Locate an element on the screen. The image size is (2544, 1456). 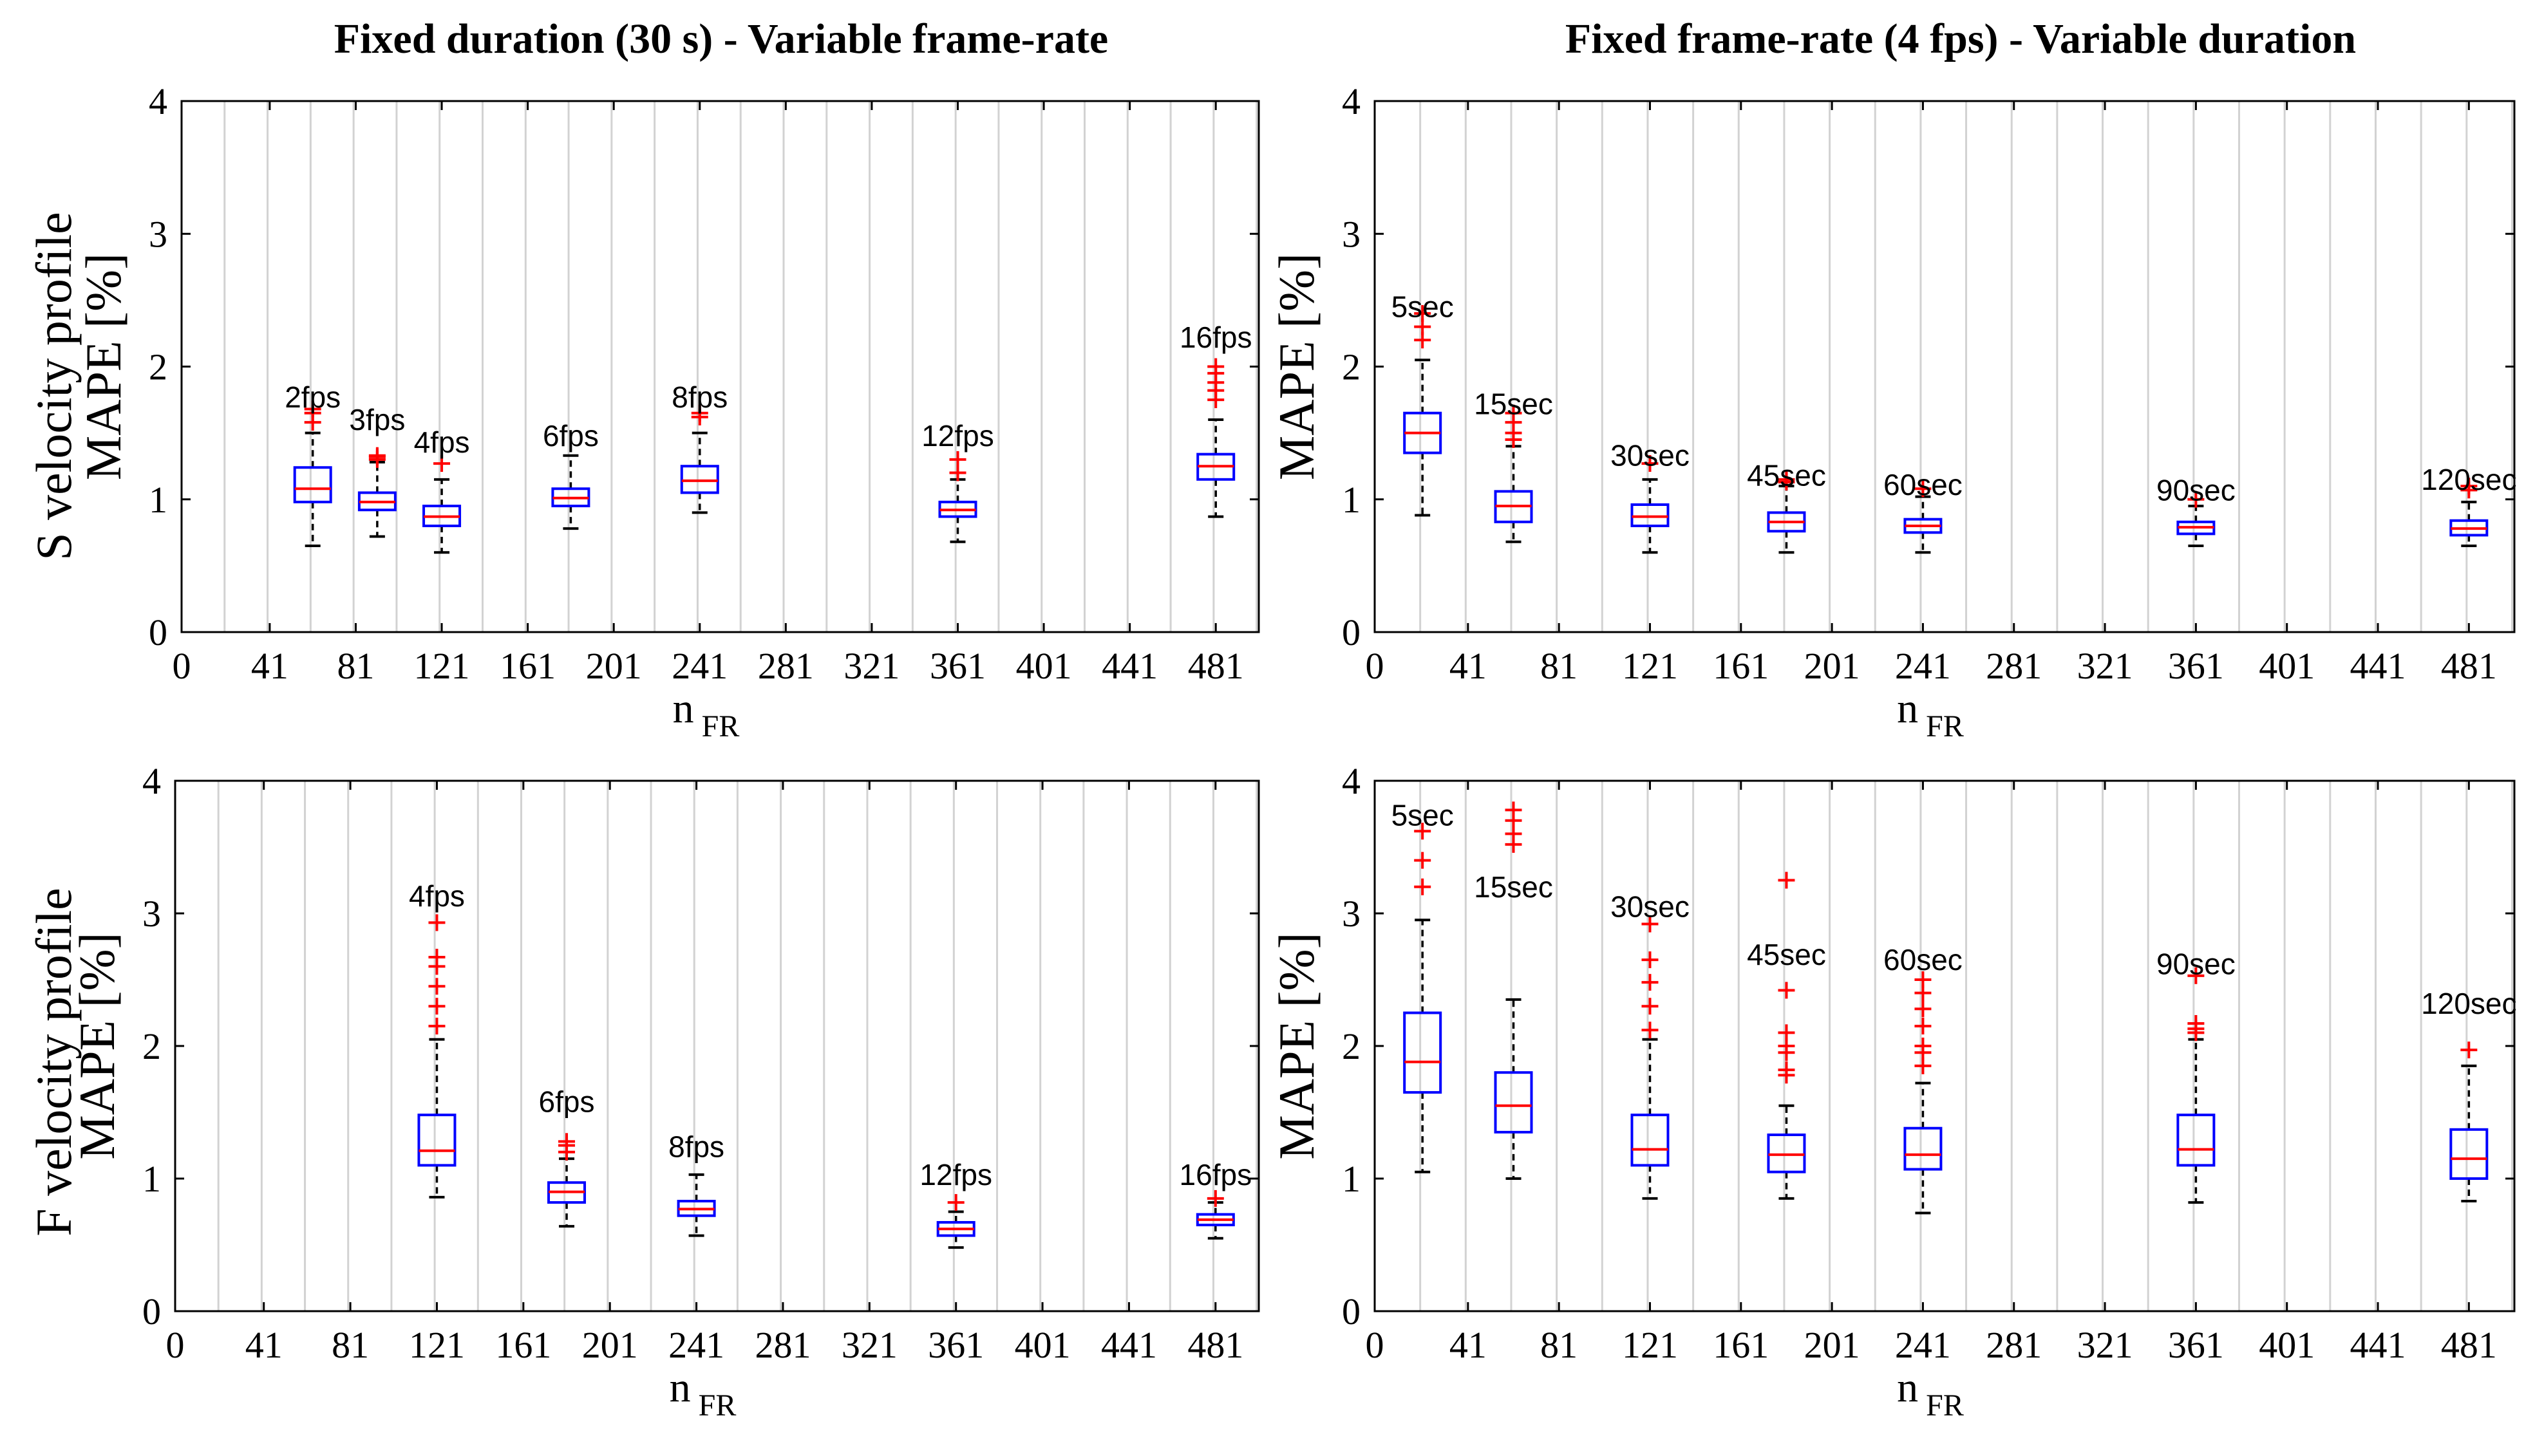
row-label-bottom: F velocity profile is located at coordinates (54, 1062).